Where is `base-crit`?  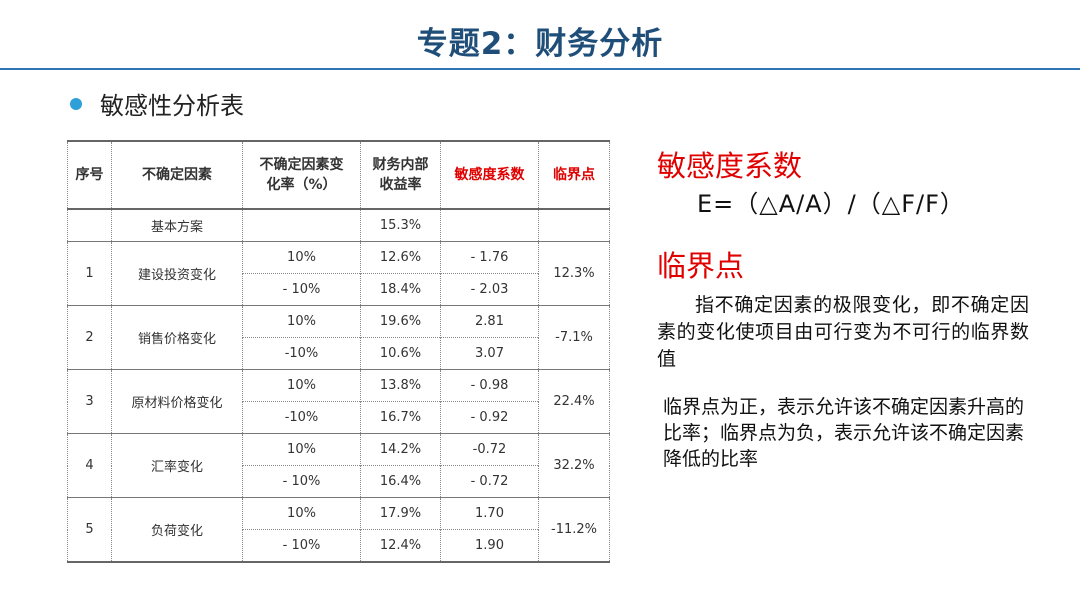
base-crit is located at coordinates (574, 225).